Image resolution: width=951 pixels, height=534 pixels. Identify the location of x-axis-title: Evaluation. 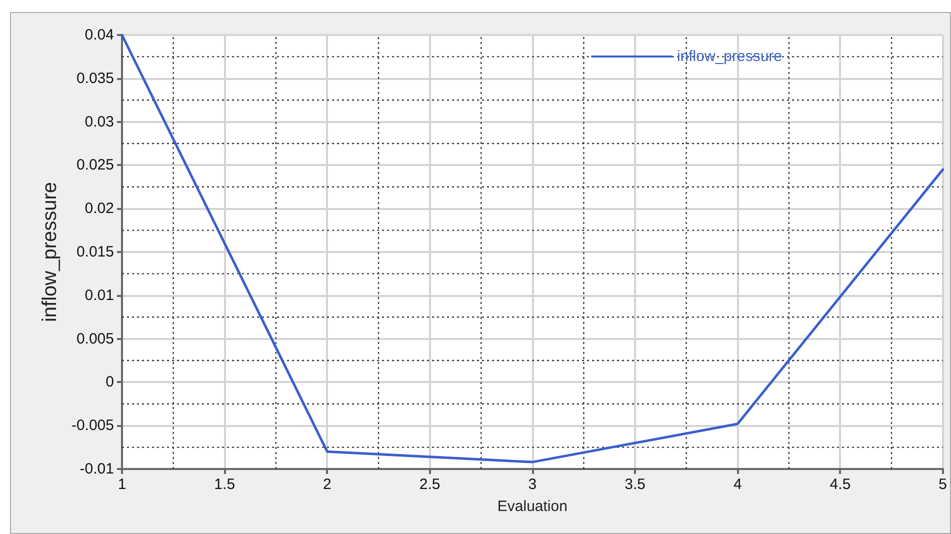
(532, 506).